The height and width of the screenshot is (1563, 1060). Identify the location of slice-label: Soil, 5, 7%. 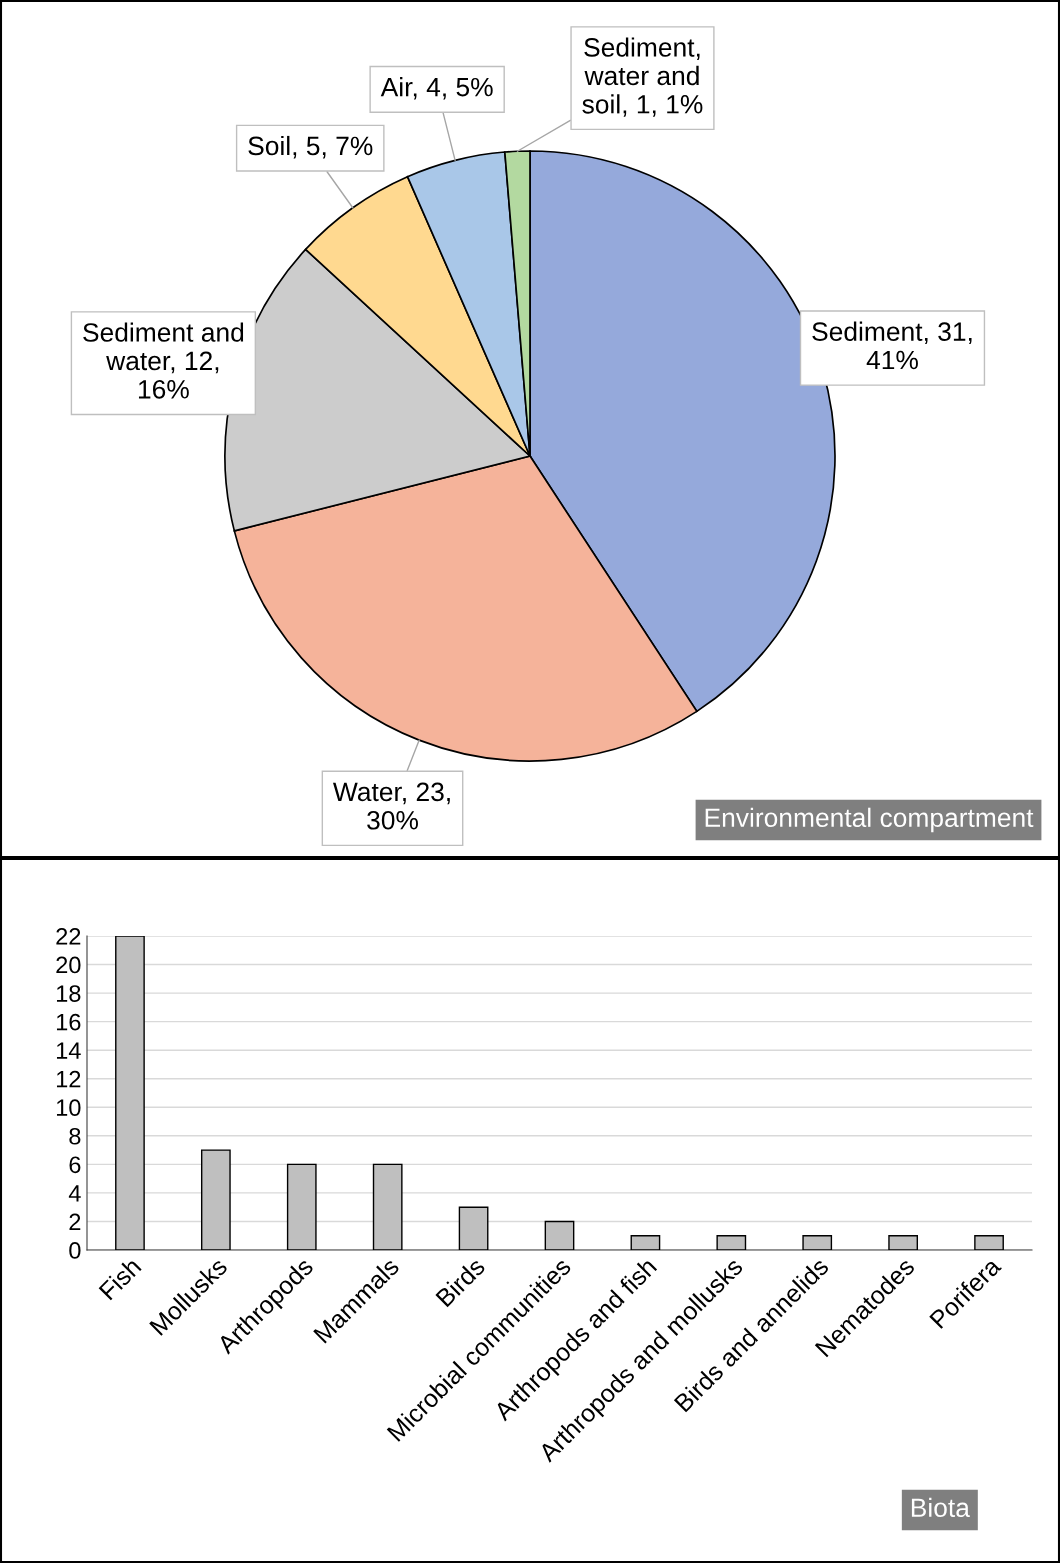
(310, 147).